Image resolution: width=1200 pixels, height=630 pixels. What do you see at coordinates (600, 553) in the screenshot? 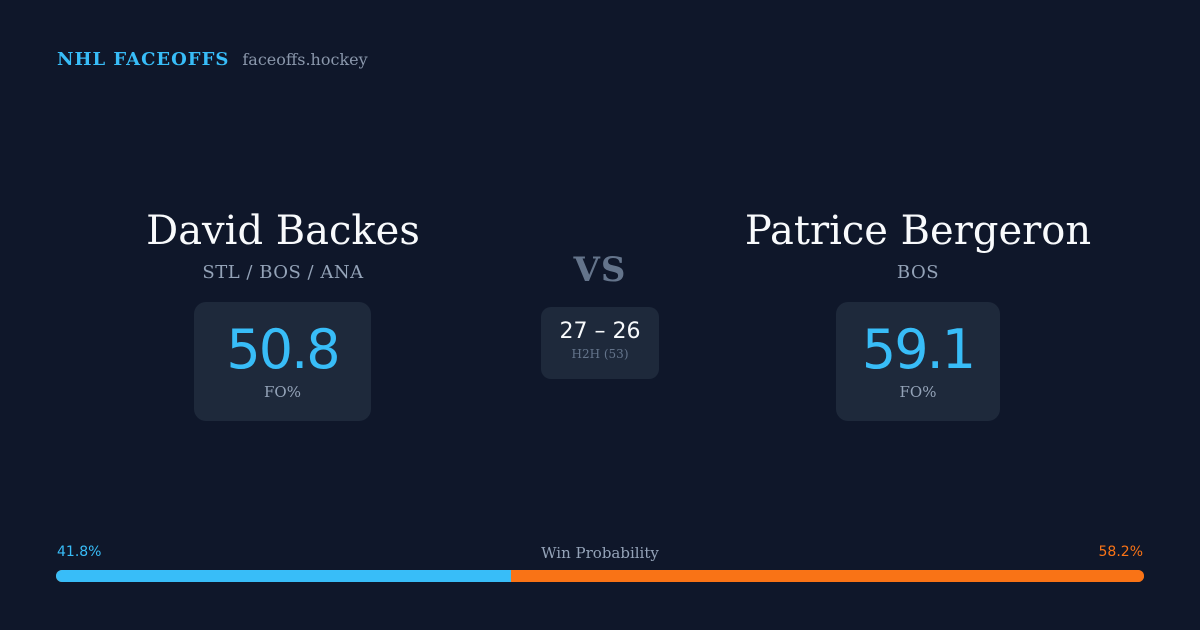
I see `win-prob-title: Win Probability` at bounding box center [600, 553].